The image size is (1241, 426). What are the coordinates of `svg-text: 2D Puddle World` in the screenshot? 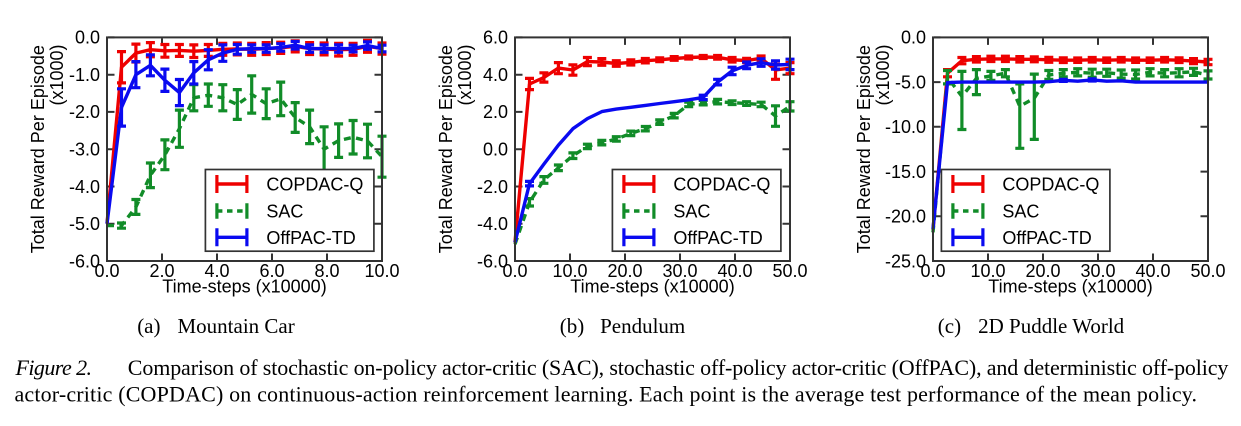 It's located at (1051, 326).